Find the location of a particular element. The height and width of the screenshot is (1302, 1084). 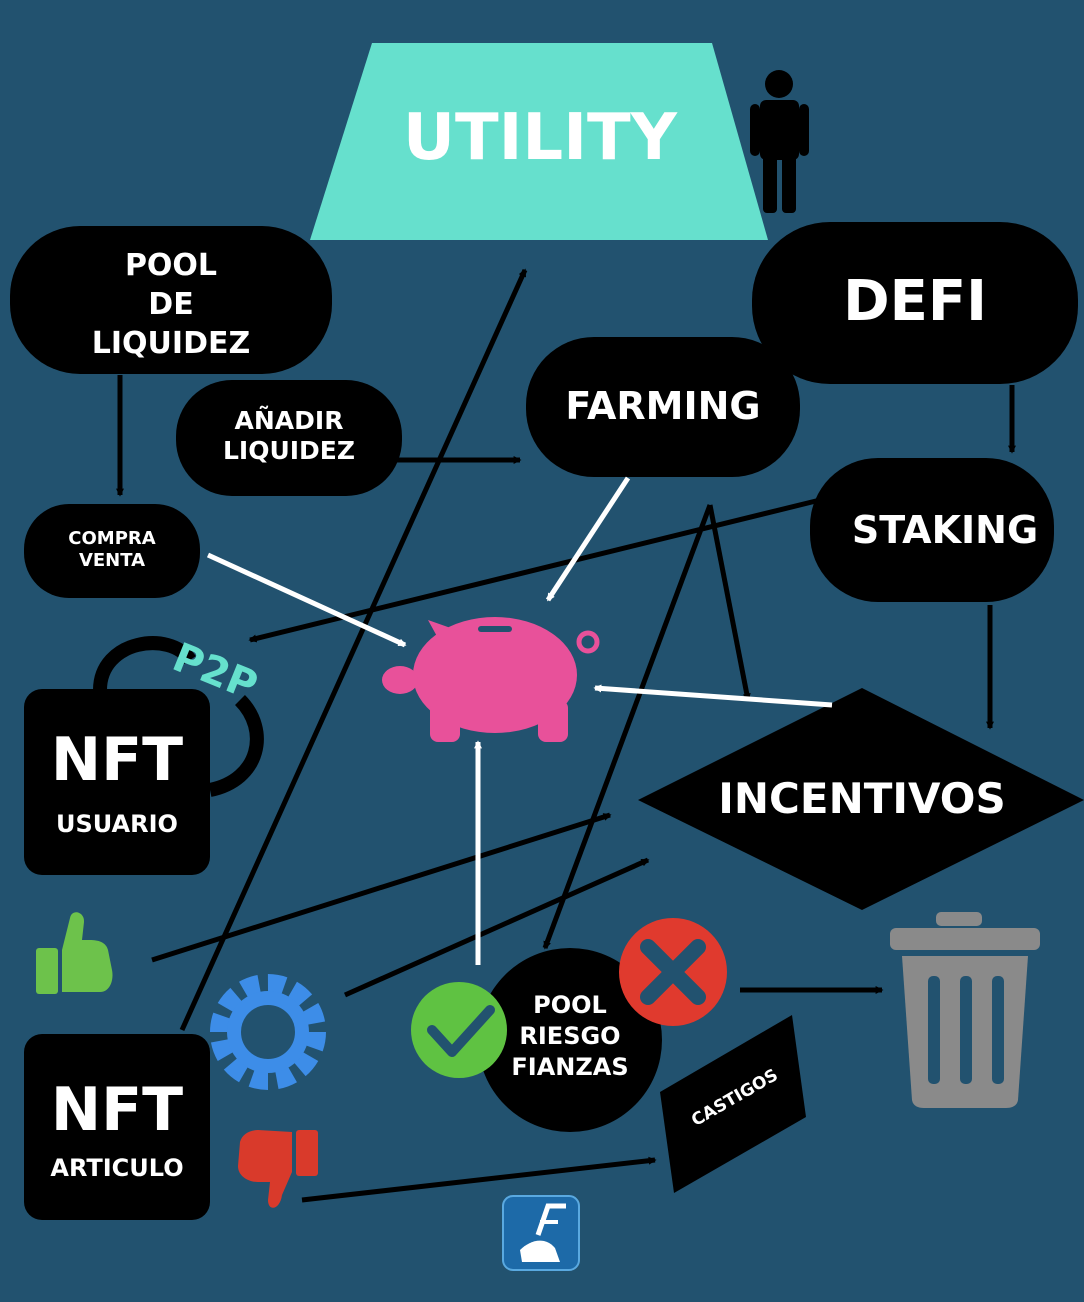

incentivos-node is located at coordinates (861, 799).